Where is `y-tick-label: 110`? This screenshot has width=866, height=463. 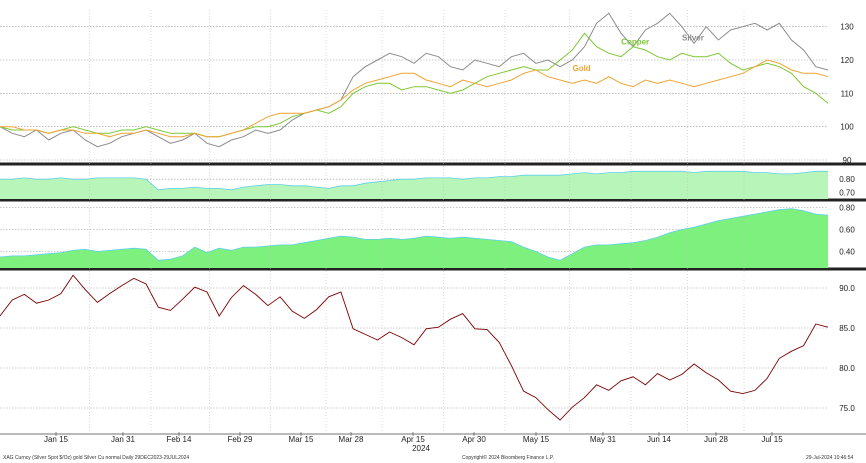
y-tick-label: 110 is located at coordinates (847, 93).